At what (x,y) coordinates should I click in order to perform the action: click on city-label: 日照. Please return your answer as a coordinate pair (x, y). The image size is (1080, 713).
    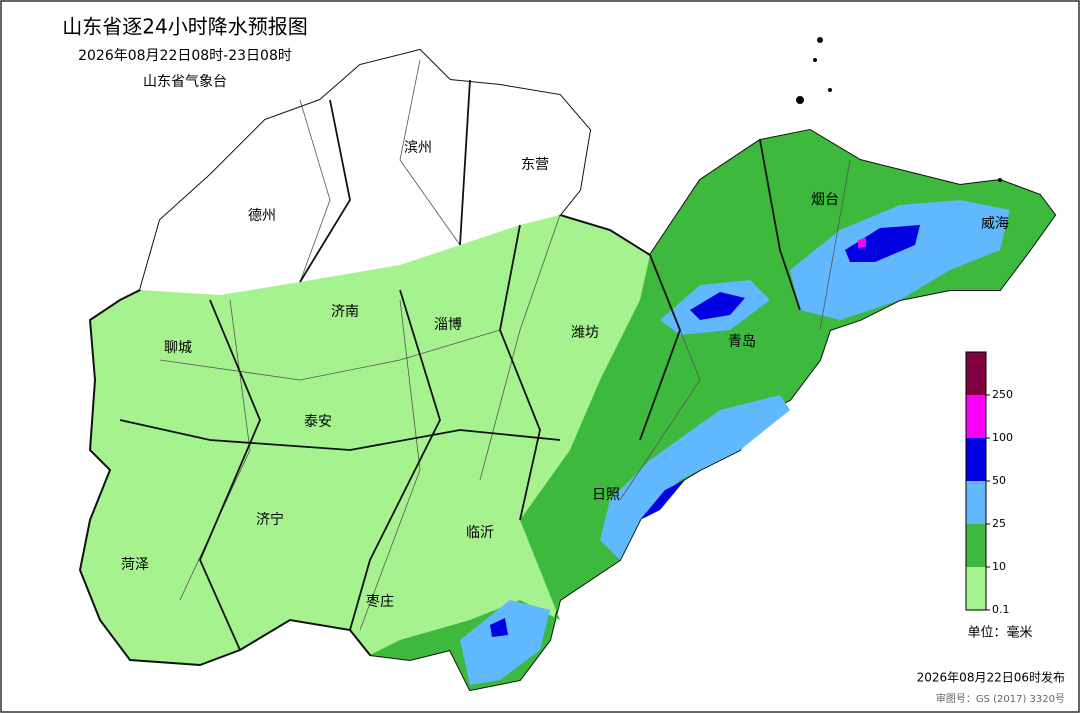
    Looking at the image, I should click on (606, 495).